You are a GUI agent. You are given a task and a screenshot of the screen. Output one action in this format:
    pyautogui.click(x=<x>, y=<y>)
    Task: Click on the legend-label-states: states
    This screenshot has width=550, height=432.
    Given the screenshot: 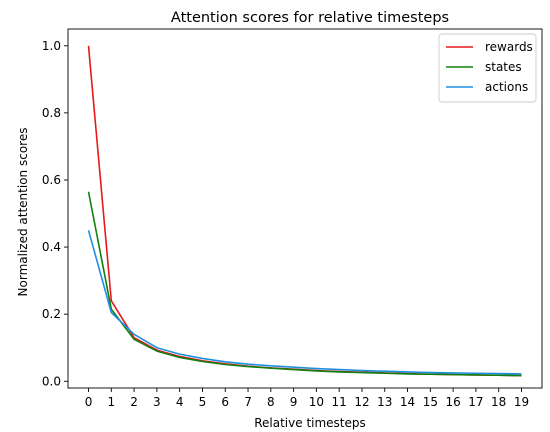 What is the action you would take?
    pyautogui.click(x=503, y=67)
    